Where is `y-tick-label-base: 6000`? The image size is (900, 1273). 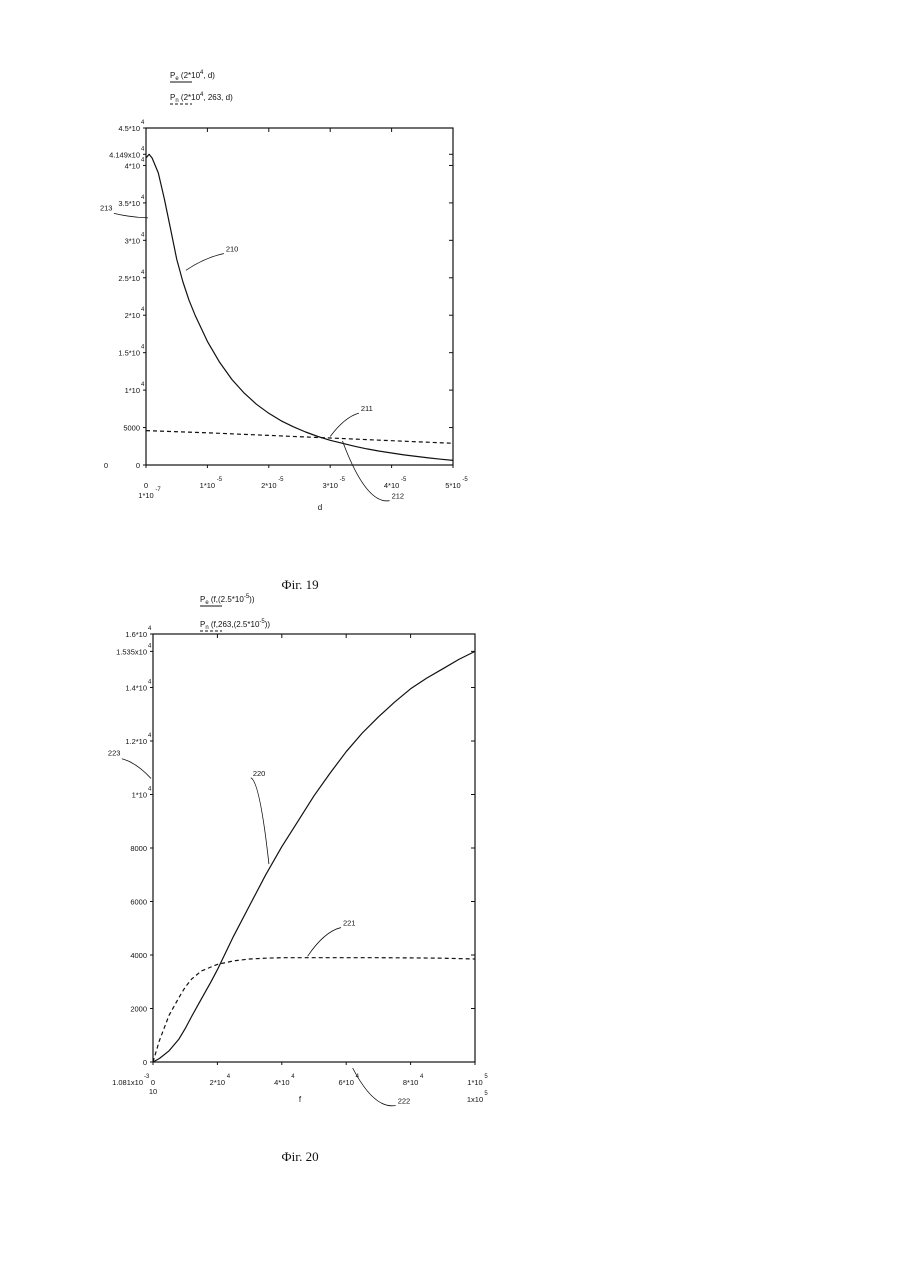 y-tick-label-base: 6000 is located at coordinates (138, 902).